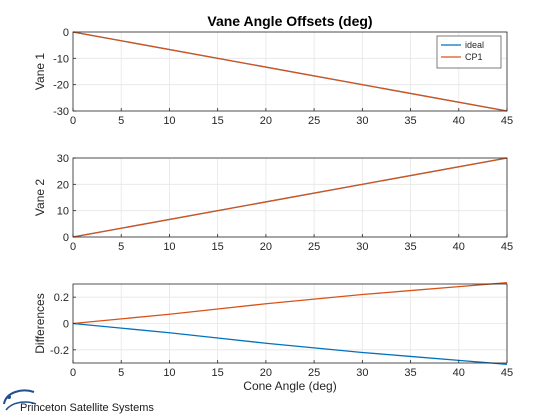  Describe the element at coordinates (63, 185) in the screenshot. I see `y-tick-label: 20` at that location.